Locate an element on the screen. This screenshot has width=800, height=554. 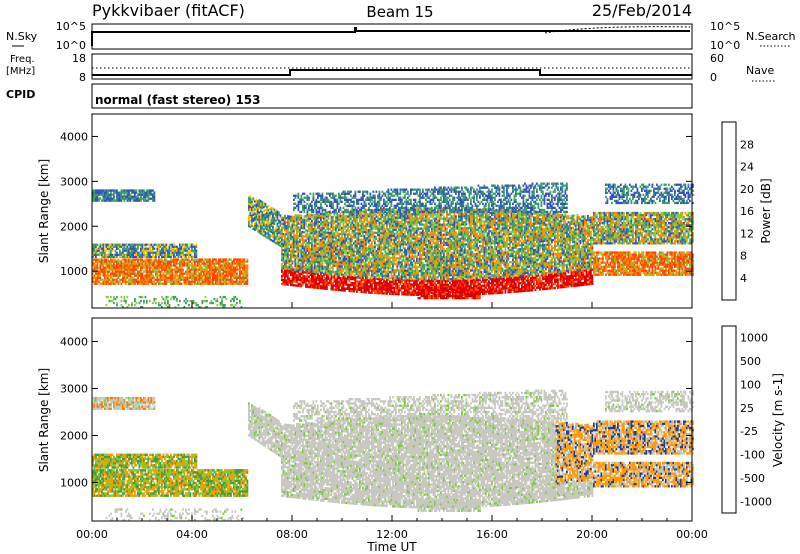
noise-left-tick-bottom: 10^0 is located at coordinates (71, 45).